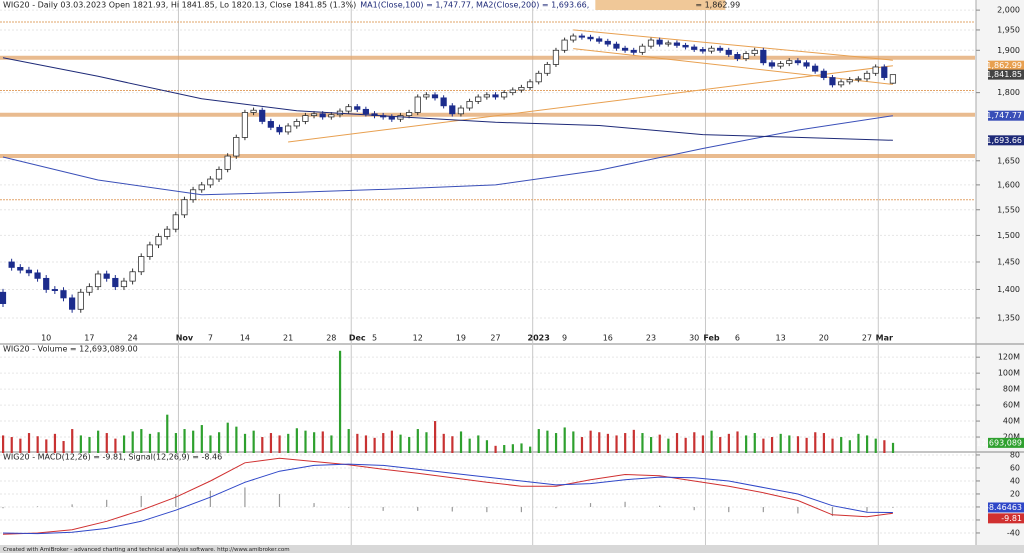 The image size is (1024, 553). Describe the element at coordinates (1008, 184) in the screenshot. I see `y-tick-label: 1,600` at that location.